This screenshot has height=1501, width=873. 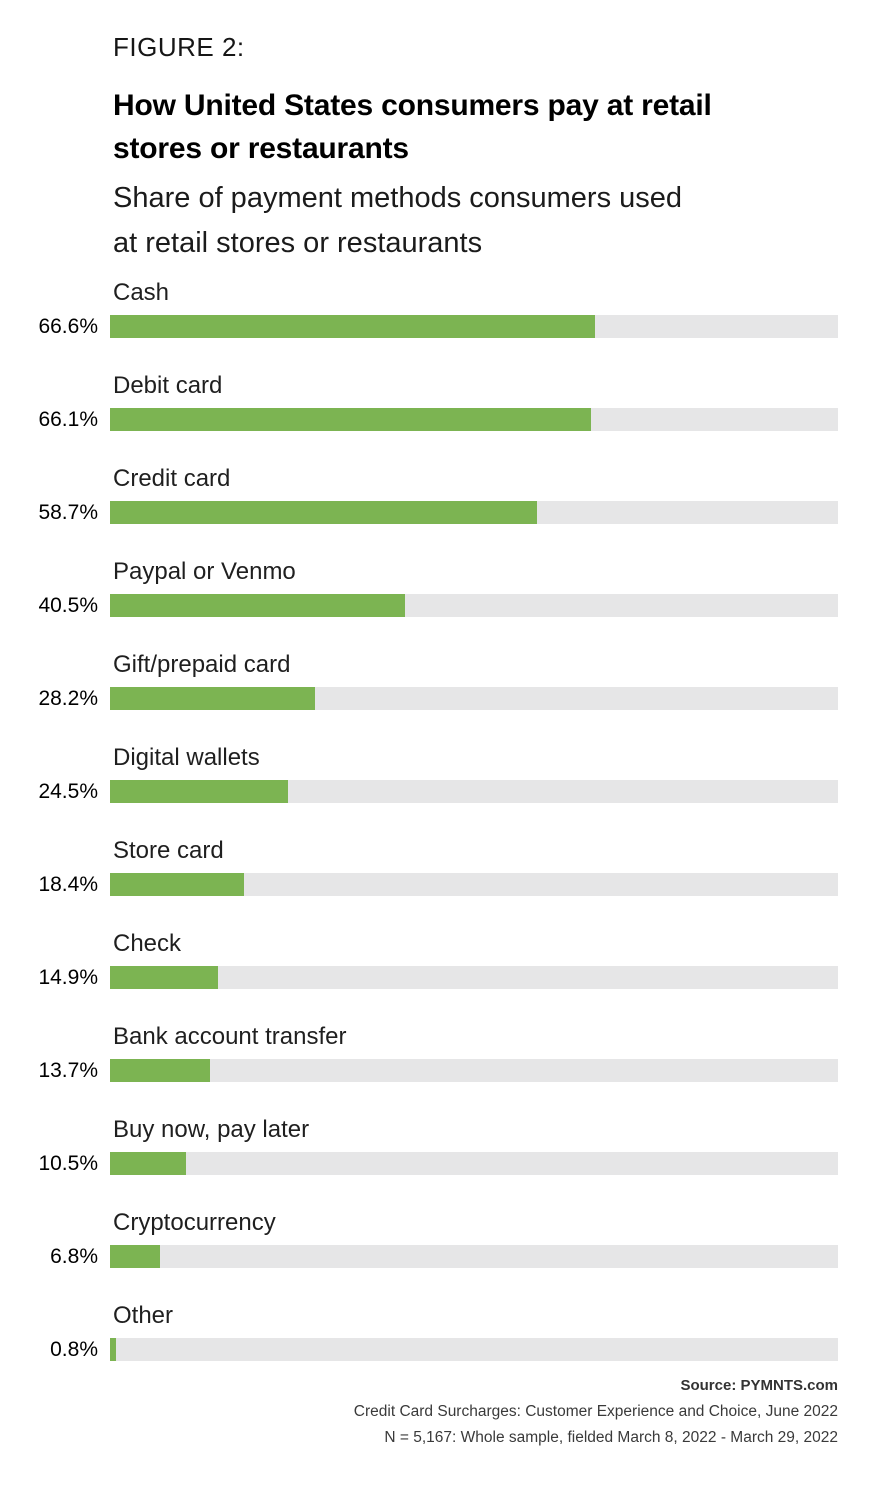 I want to click on bar-line: 58.7%, so click(x=436, y=512).